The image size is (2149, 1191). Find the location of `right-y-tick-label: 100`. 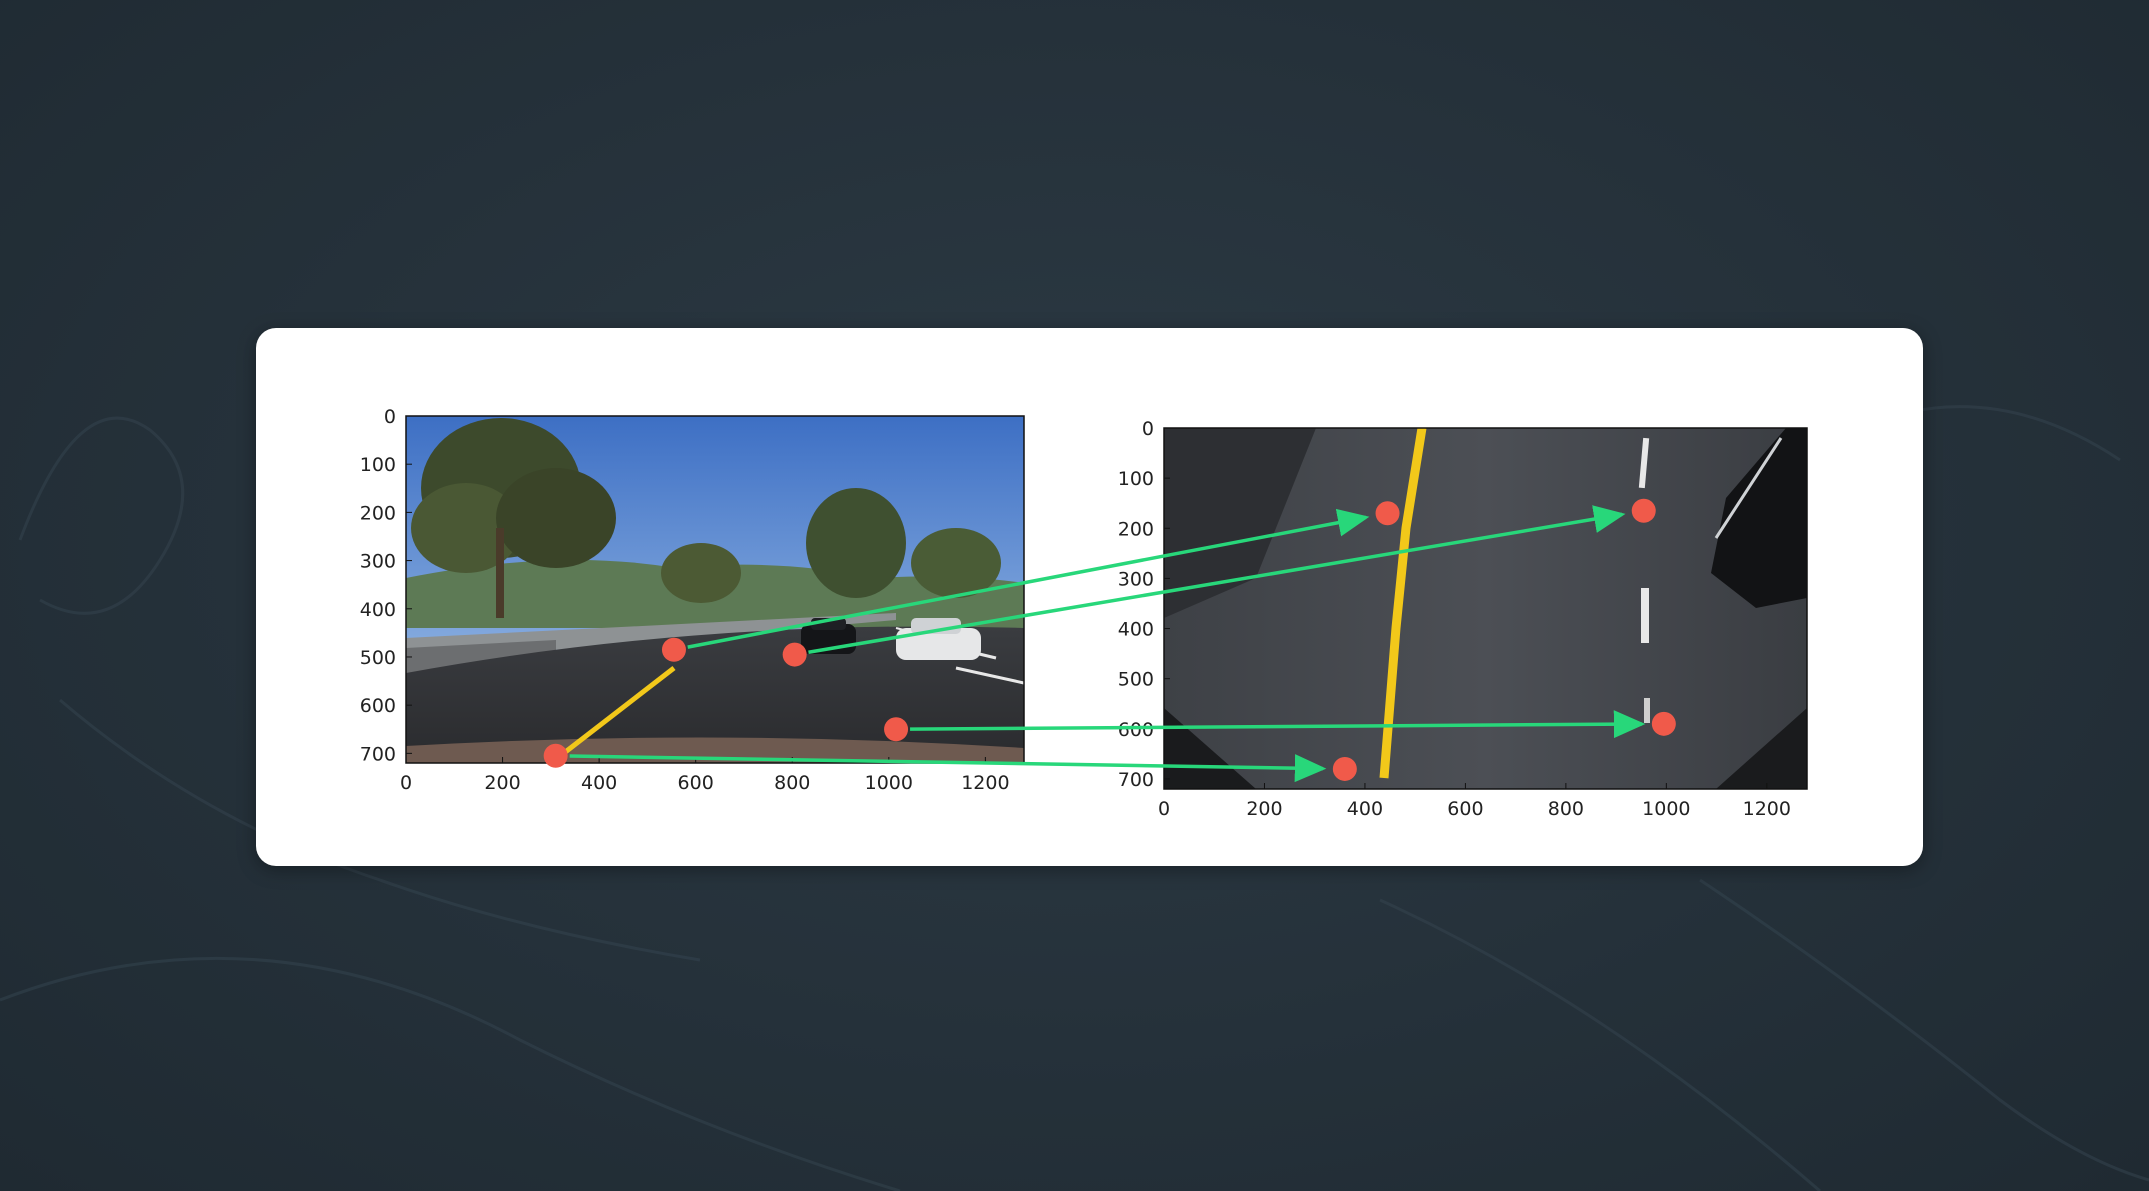

right-y-tick-label: 100 is located at coordinates (1136, 479).